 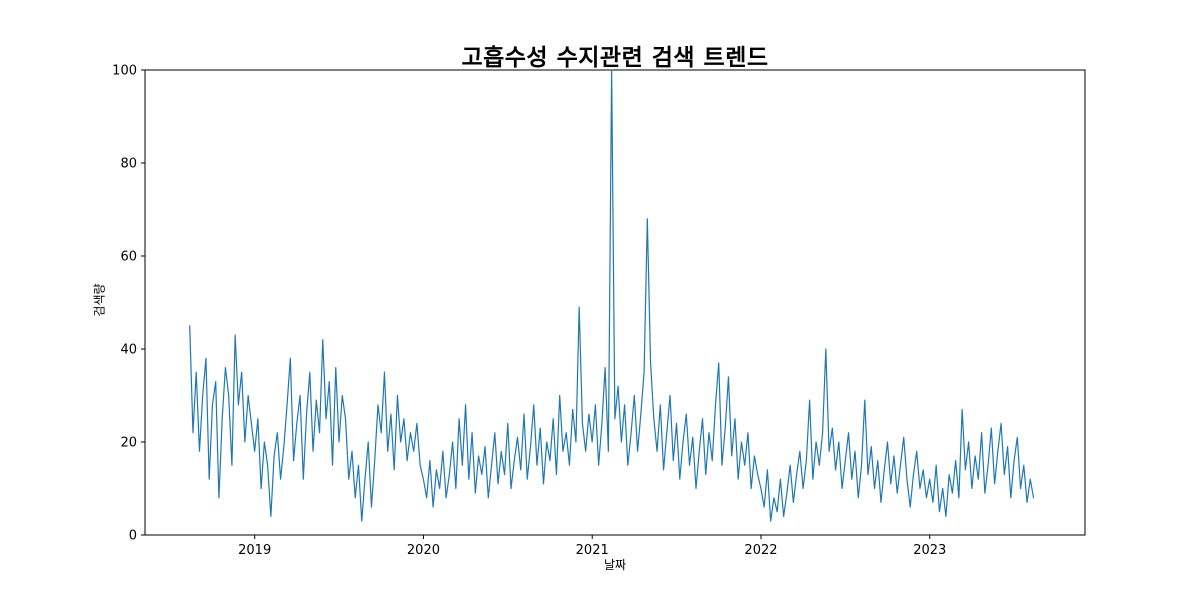 What do you see at coordinates (99, 300) in the screenshot?
I see `y-axis-label: 검색량` at bounding box center [99, 300].